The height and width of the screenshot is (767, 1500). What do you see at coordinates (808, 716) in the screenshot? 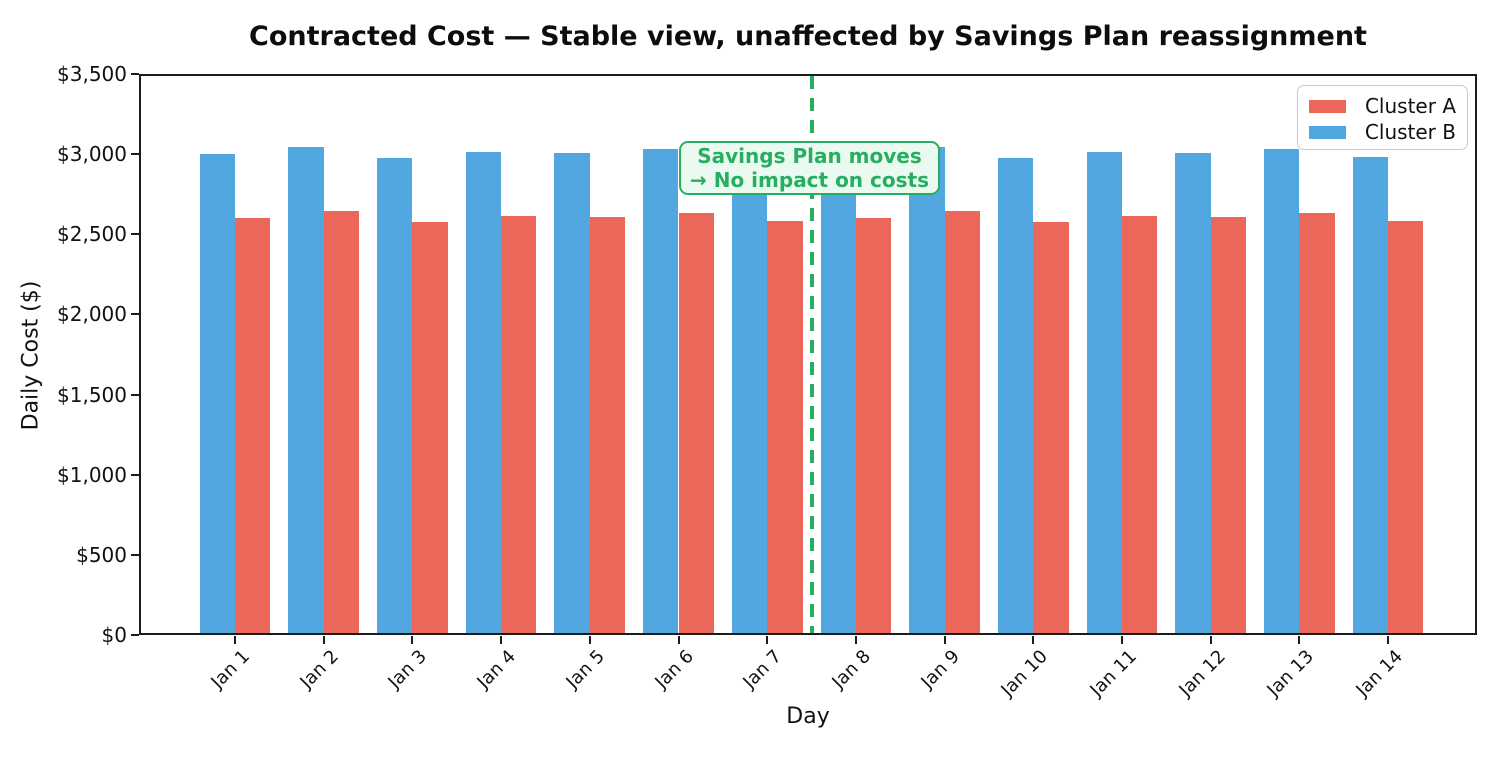
I see `x-axis-label: Day` at bounding box center [808, 716].